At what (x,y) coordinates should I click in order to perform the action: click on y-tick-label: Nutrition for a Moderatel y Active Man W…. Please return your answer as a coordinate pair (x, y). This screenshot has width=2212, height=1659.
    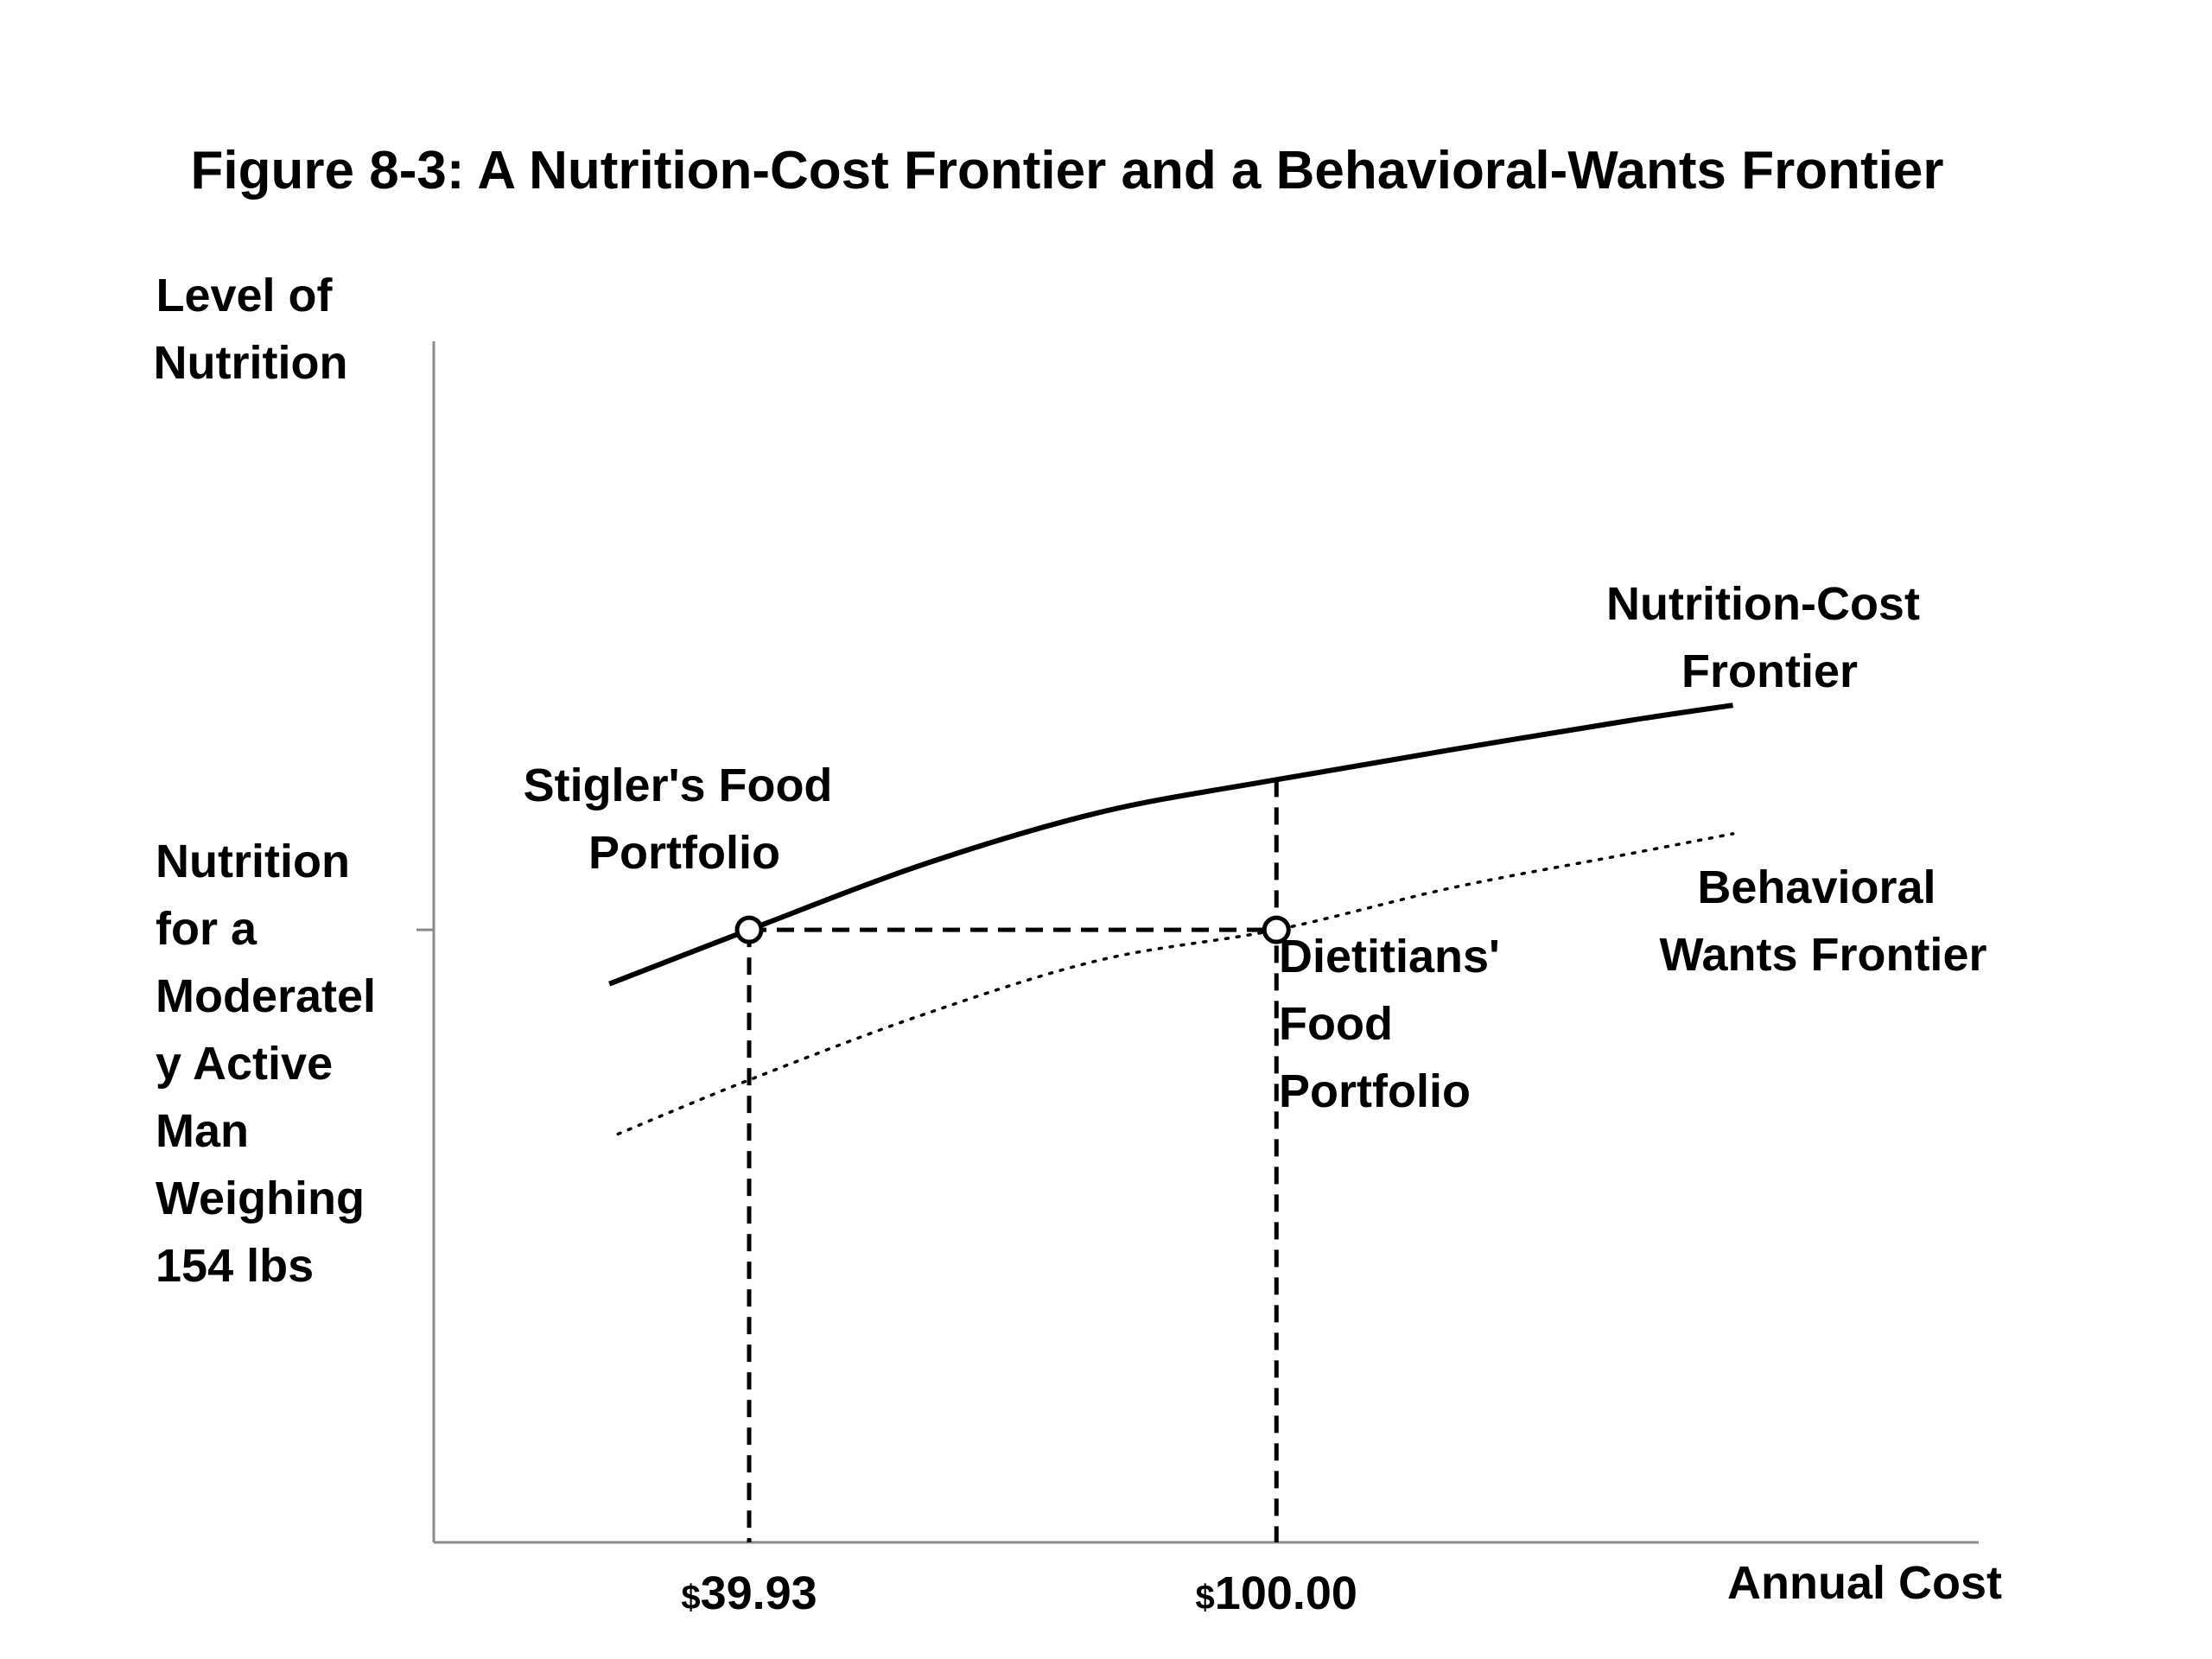
    Looking at the image, I should click on (272, 1064).